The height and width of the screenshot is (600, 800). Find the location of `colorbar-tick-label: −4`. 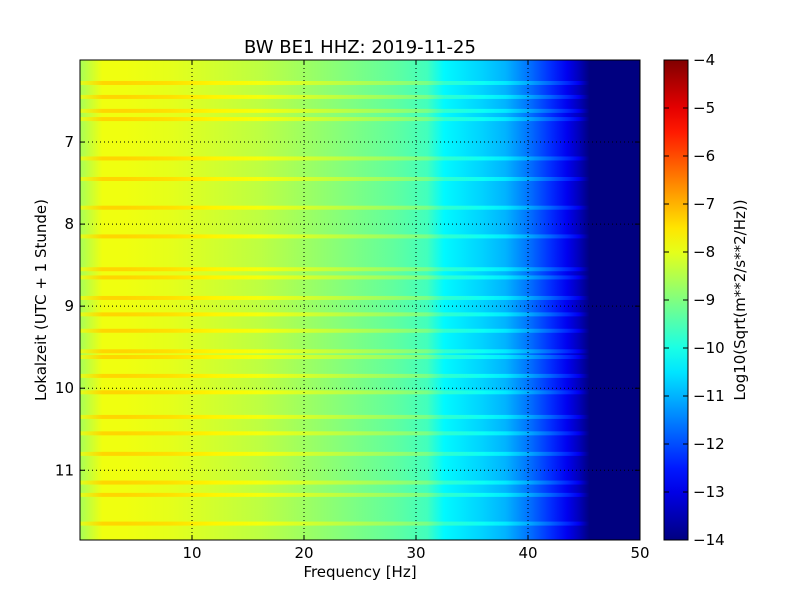

colorbar-tick-label: −4 is located at coordinates (704, 60).